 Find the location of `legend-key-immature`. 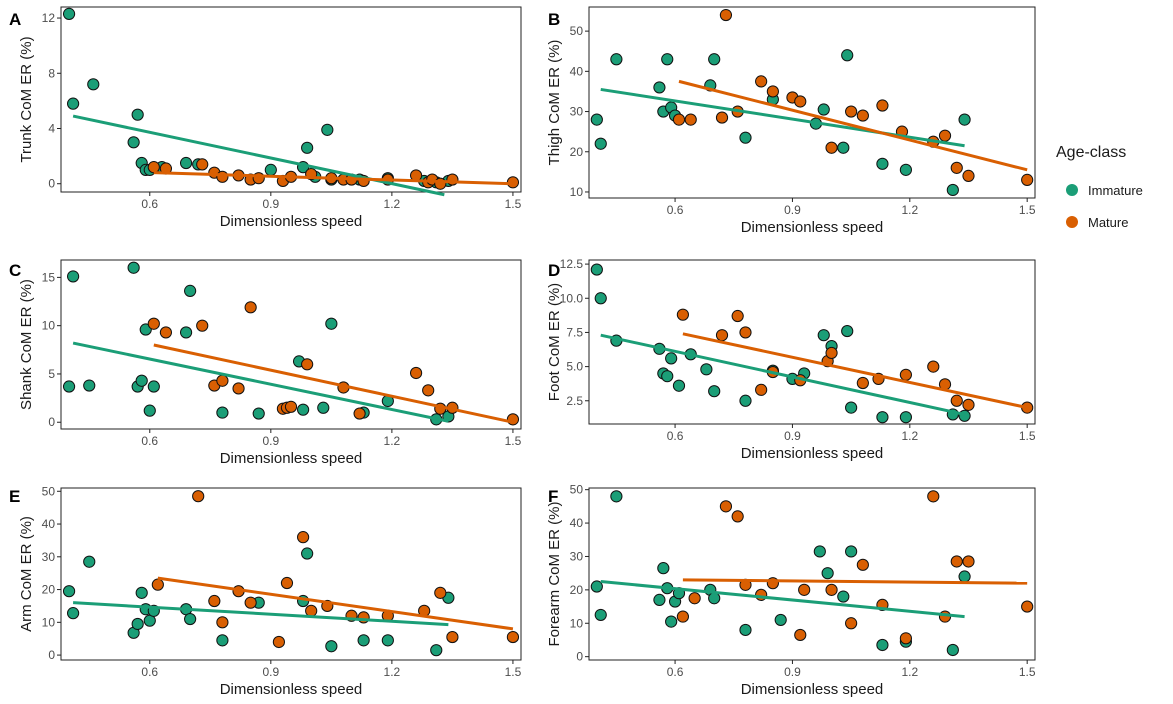

legend-key-immature is located at coordinates (1072, 190).